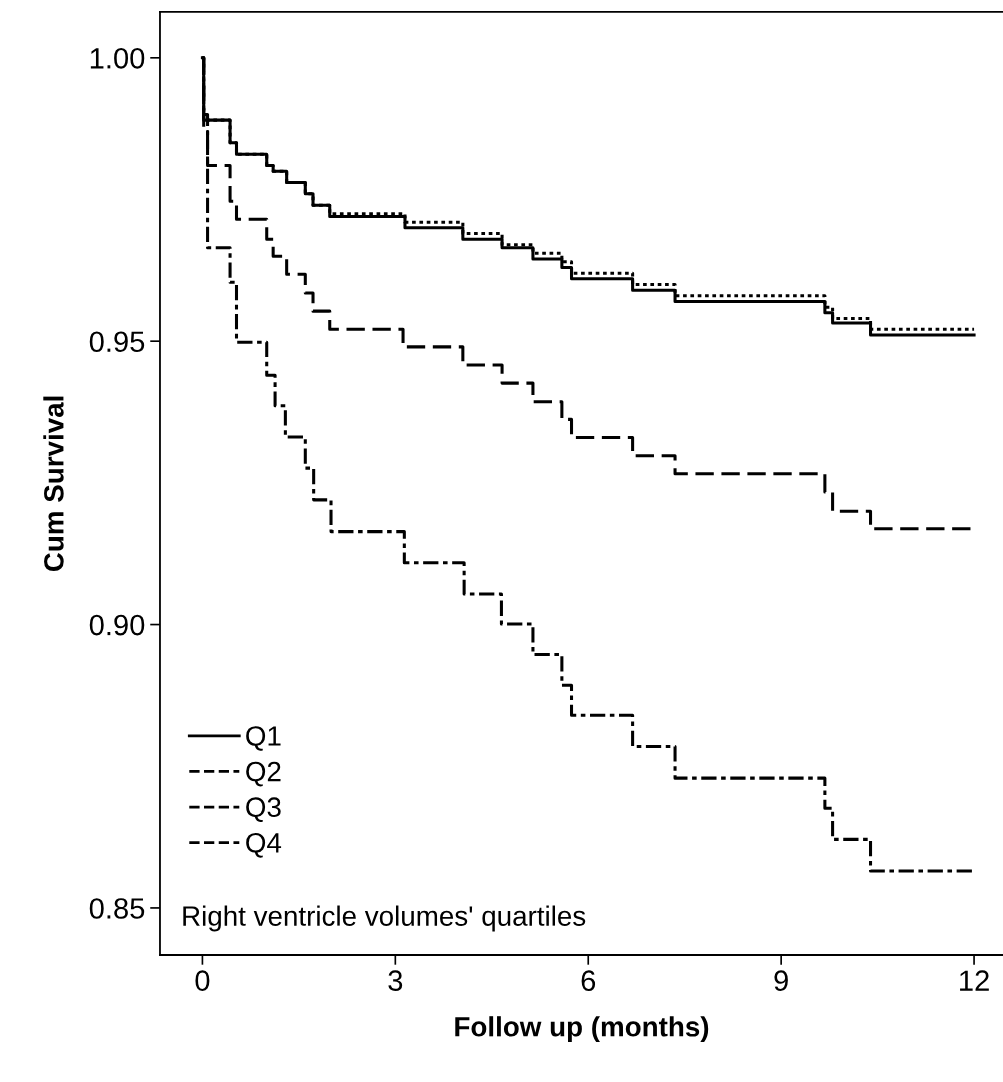 This screenshot has height=1082, width=1003. What do you see at coordinates (582, 1029) in the screenshot?
I see `x-axis-title: Follow up (months)` at bounding box center [582, 1029].